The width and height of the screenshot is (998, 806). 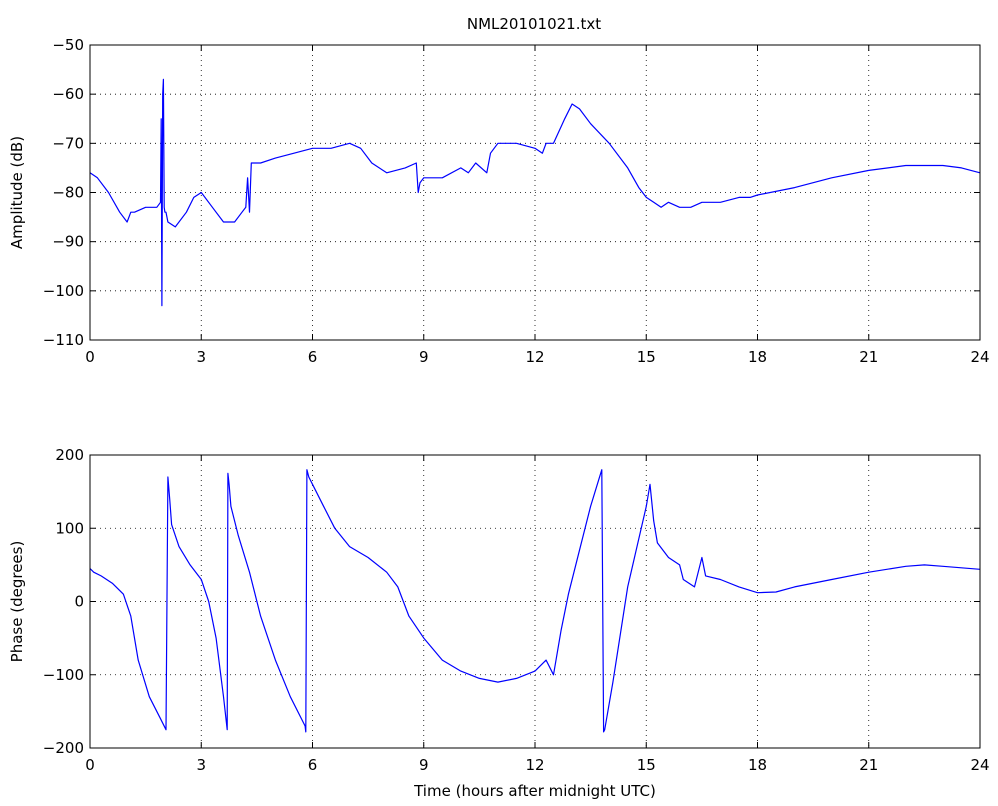 I want to click on phase-y-axis-label: Phase (degrees), so click(x=17, y=602).